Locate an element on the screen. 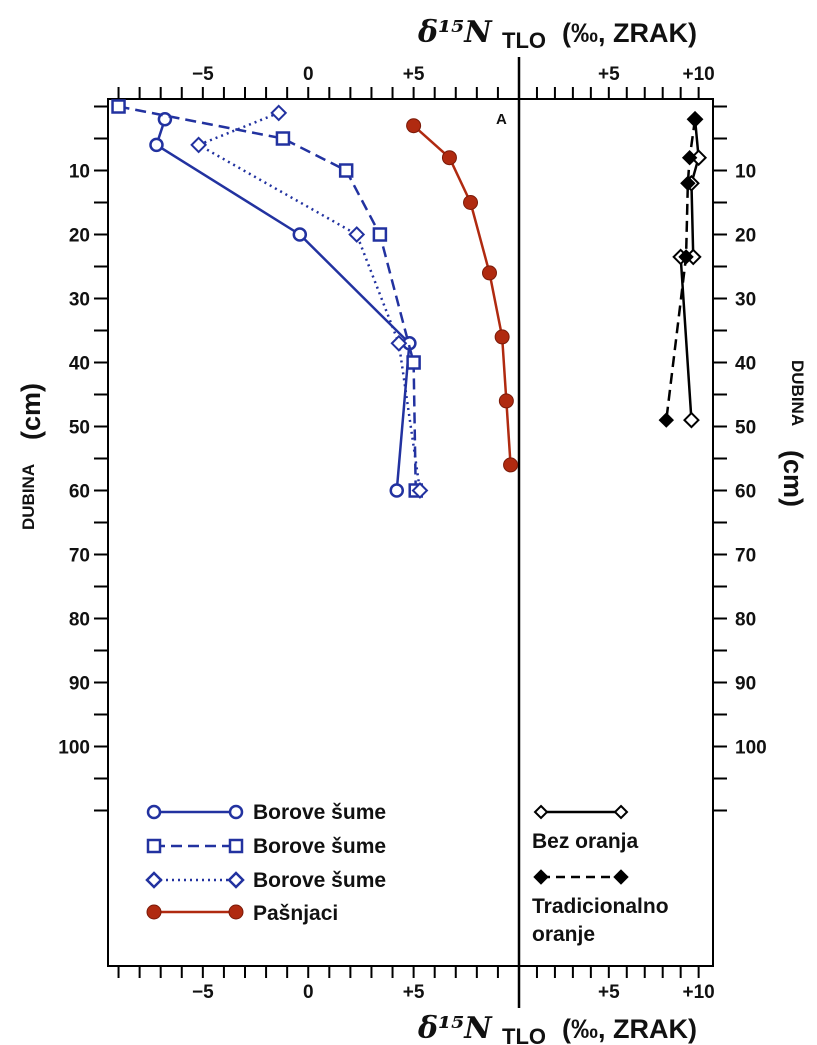  right-axis-title-units: (cm) is located at coordinates (793, 478).